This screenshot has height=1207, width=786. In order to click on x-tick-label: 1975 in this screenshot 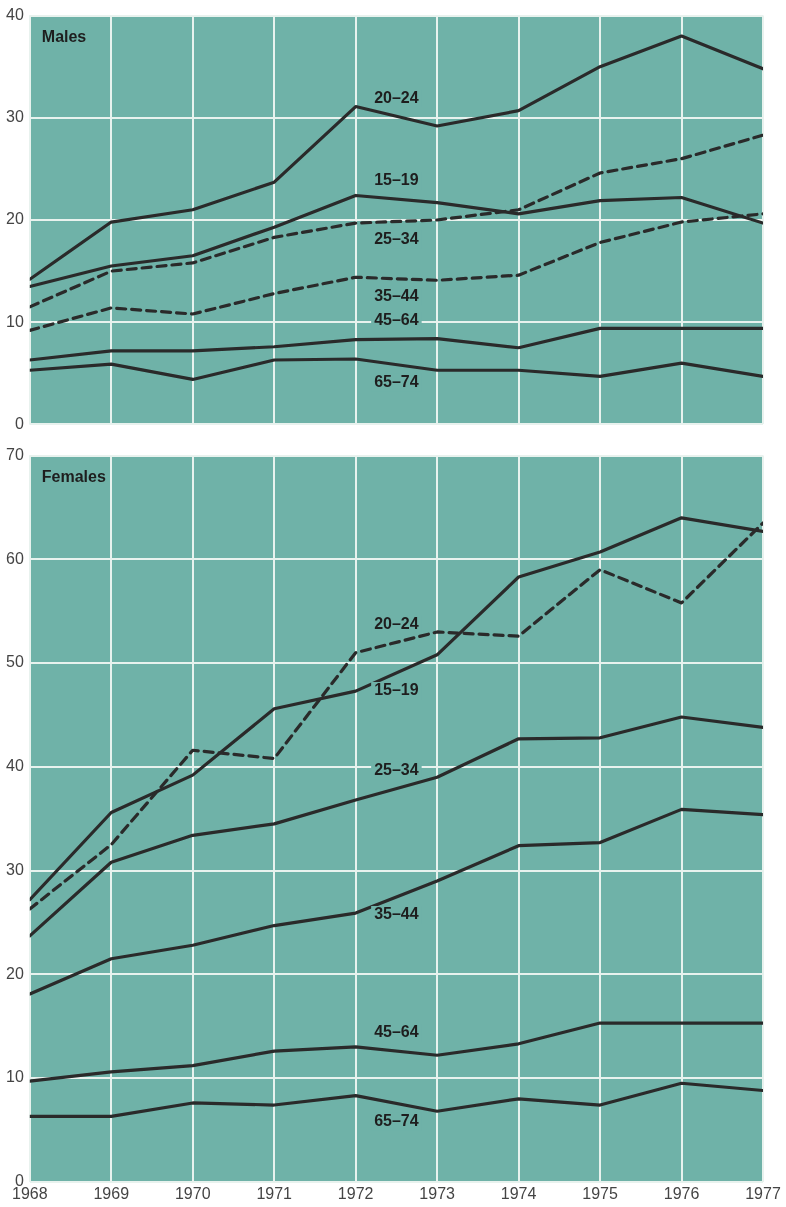, I will do `click(600, 1193)`.